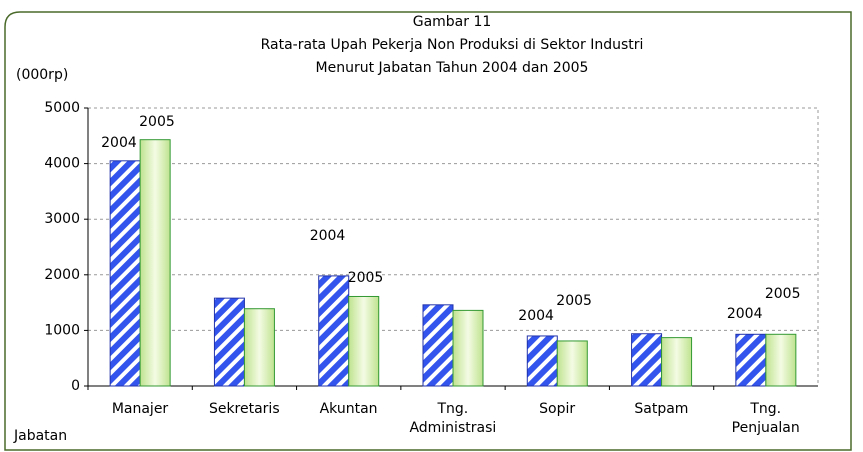  What do you see at coordinates (244, 409) in the screenshot?
I see `x-tick-label: Sekretaris` at bounding box center [244, 409].